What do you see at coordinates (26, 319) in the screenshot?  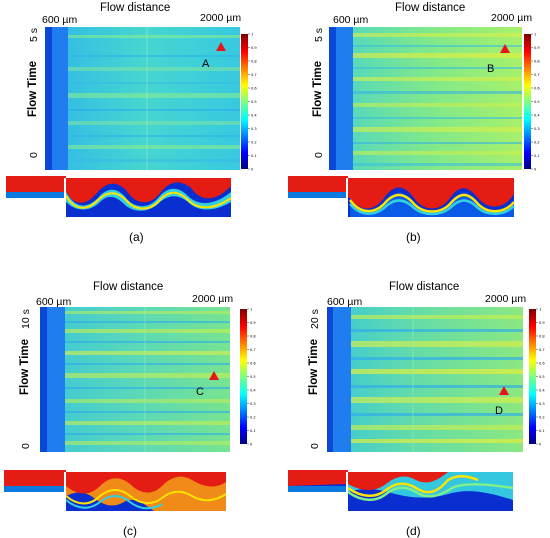 I see `time-label: 10 s` at bounding box center [26, 319].